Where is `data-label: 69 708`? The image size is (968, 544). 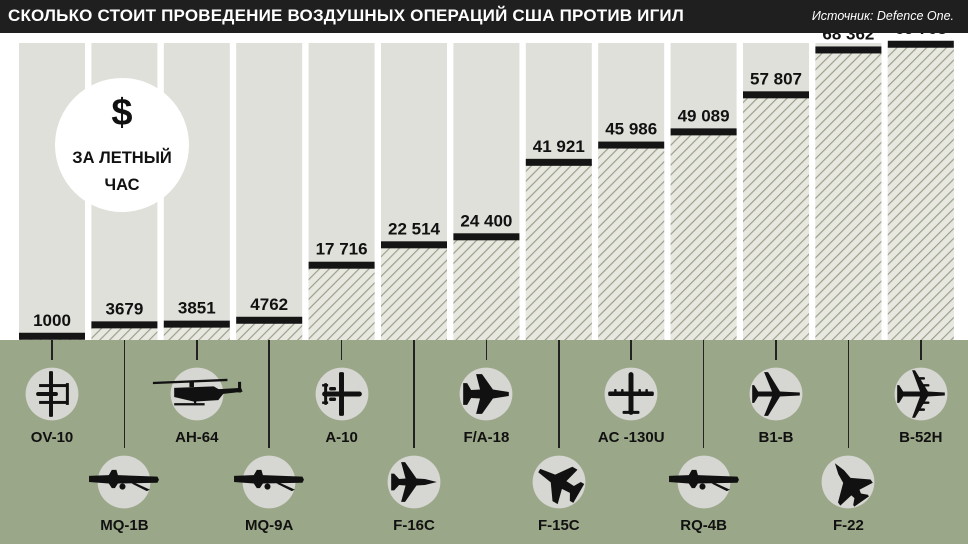 data-label: 69 708 is located at coordinates (921, 35).